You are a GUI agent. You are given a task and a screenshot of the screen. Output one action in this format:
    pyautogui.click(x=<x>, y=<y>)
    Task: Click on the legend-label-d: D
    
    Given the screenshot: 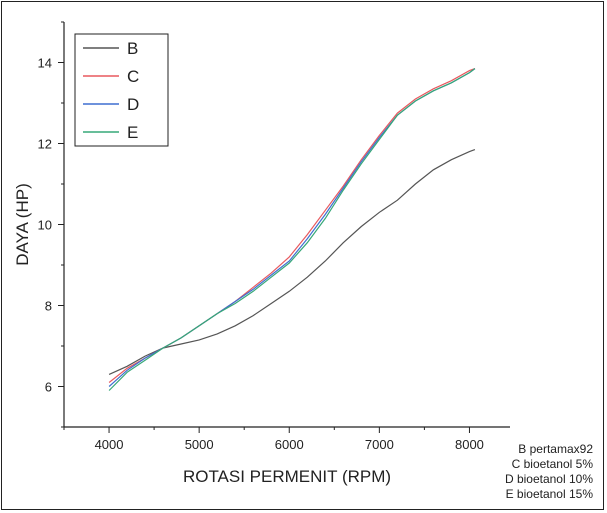 What is the action you would take?
    pyautogui.click(x=133, y=104)
    